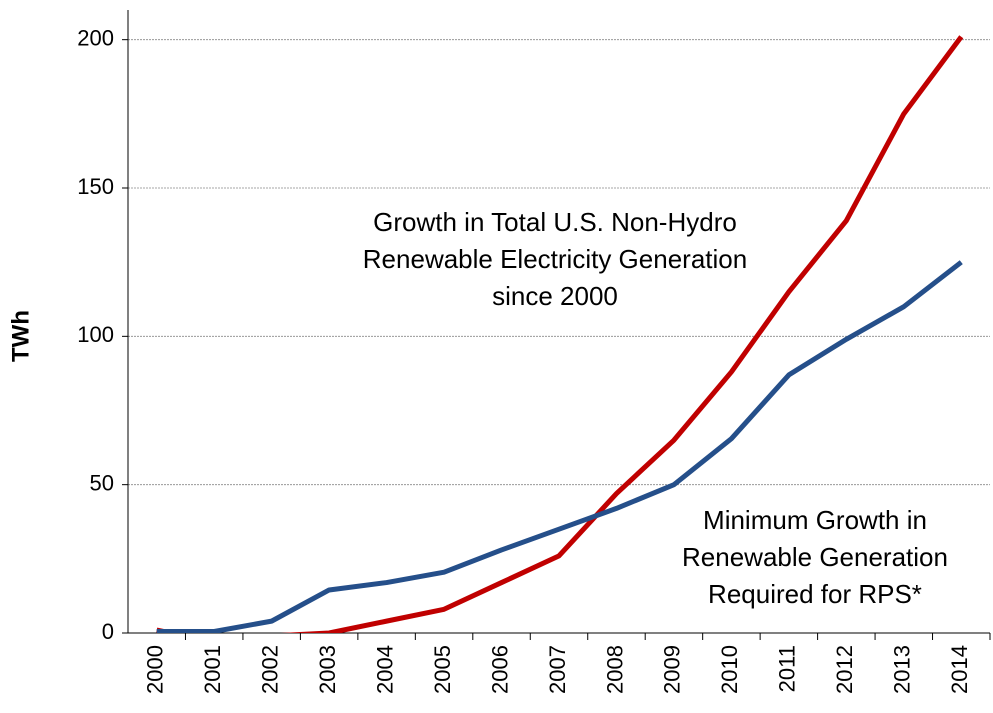 This screenshot has width=993, height=713. I want to click on x-tick-label: 2003, so click(327, 669).